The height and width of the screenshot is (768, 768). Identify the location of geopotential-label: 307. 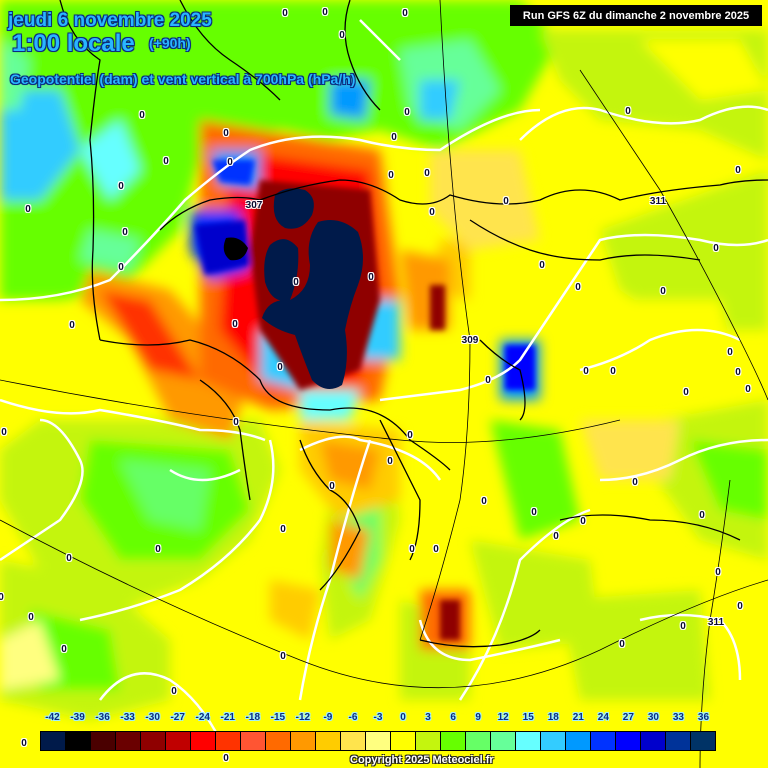
(254, 205).